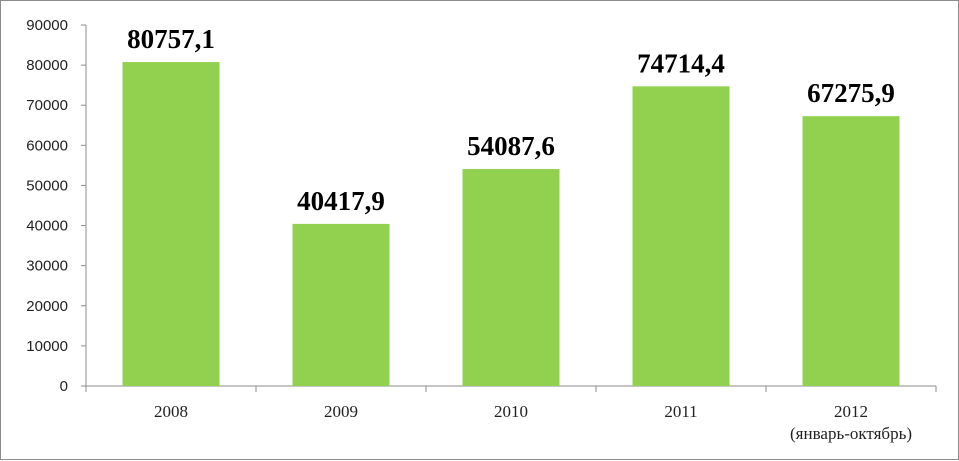  Describe the element at coordinates (851, 251) in the screenshot. I see `bar-2012` at that location.